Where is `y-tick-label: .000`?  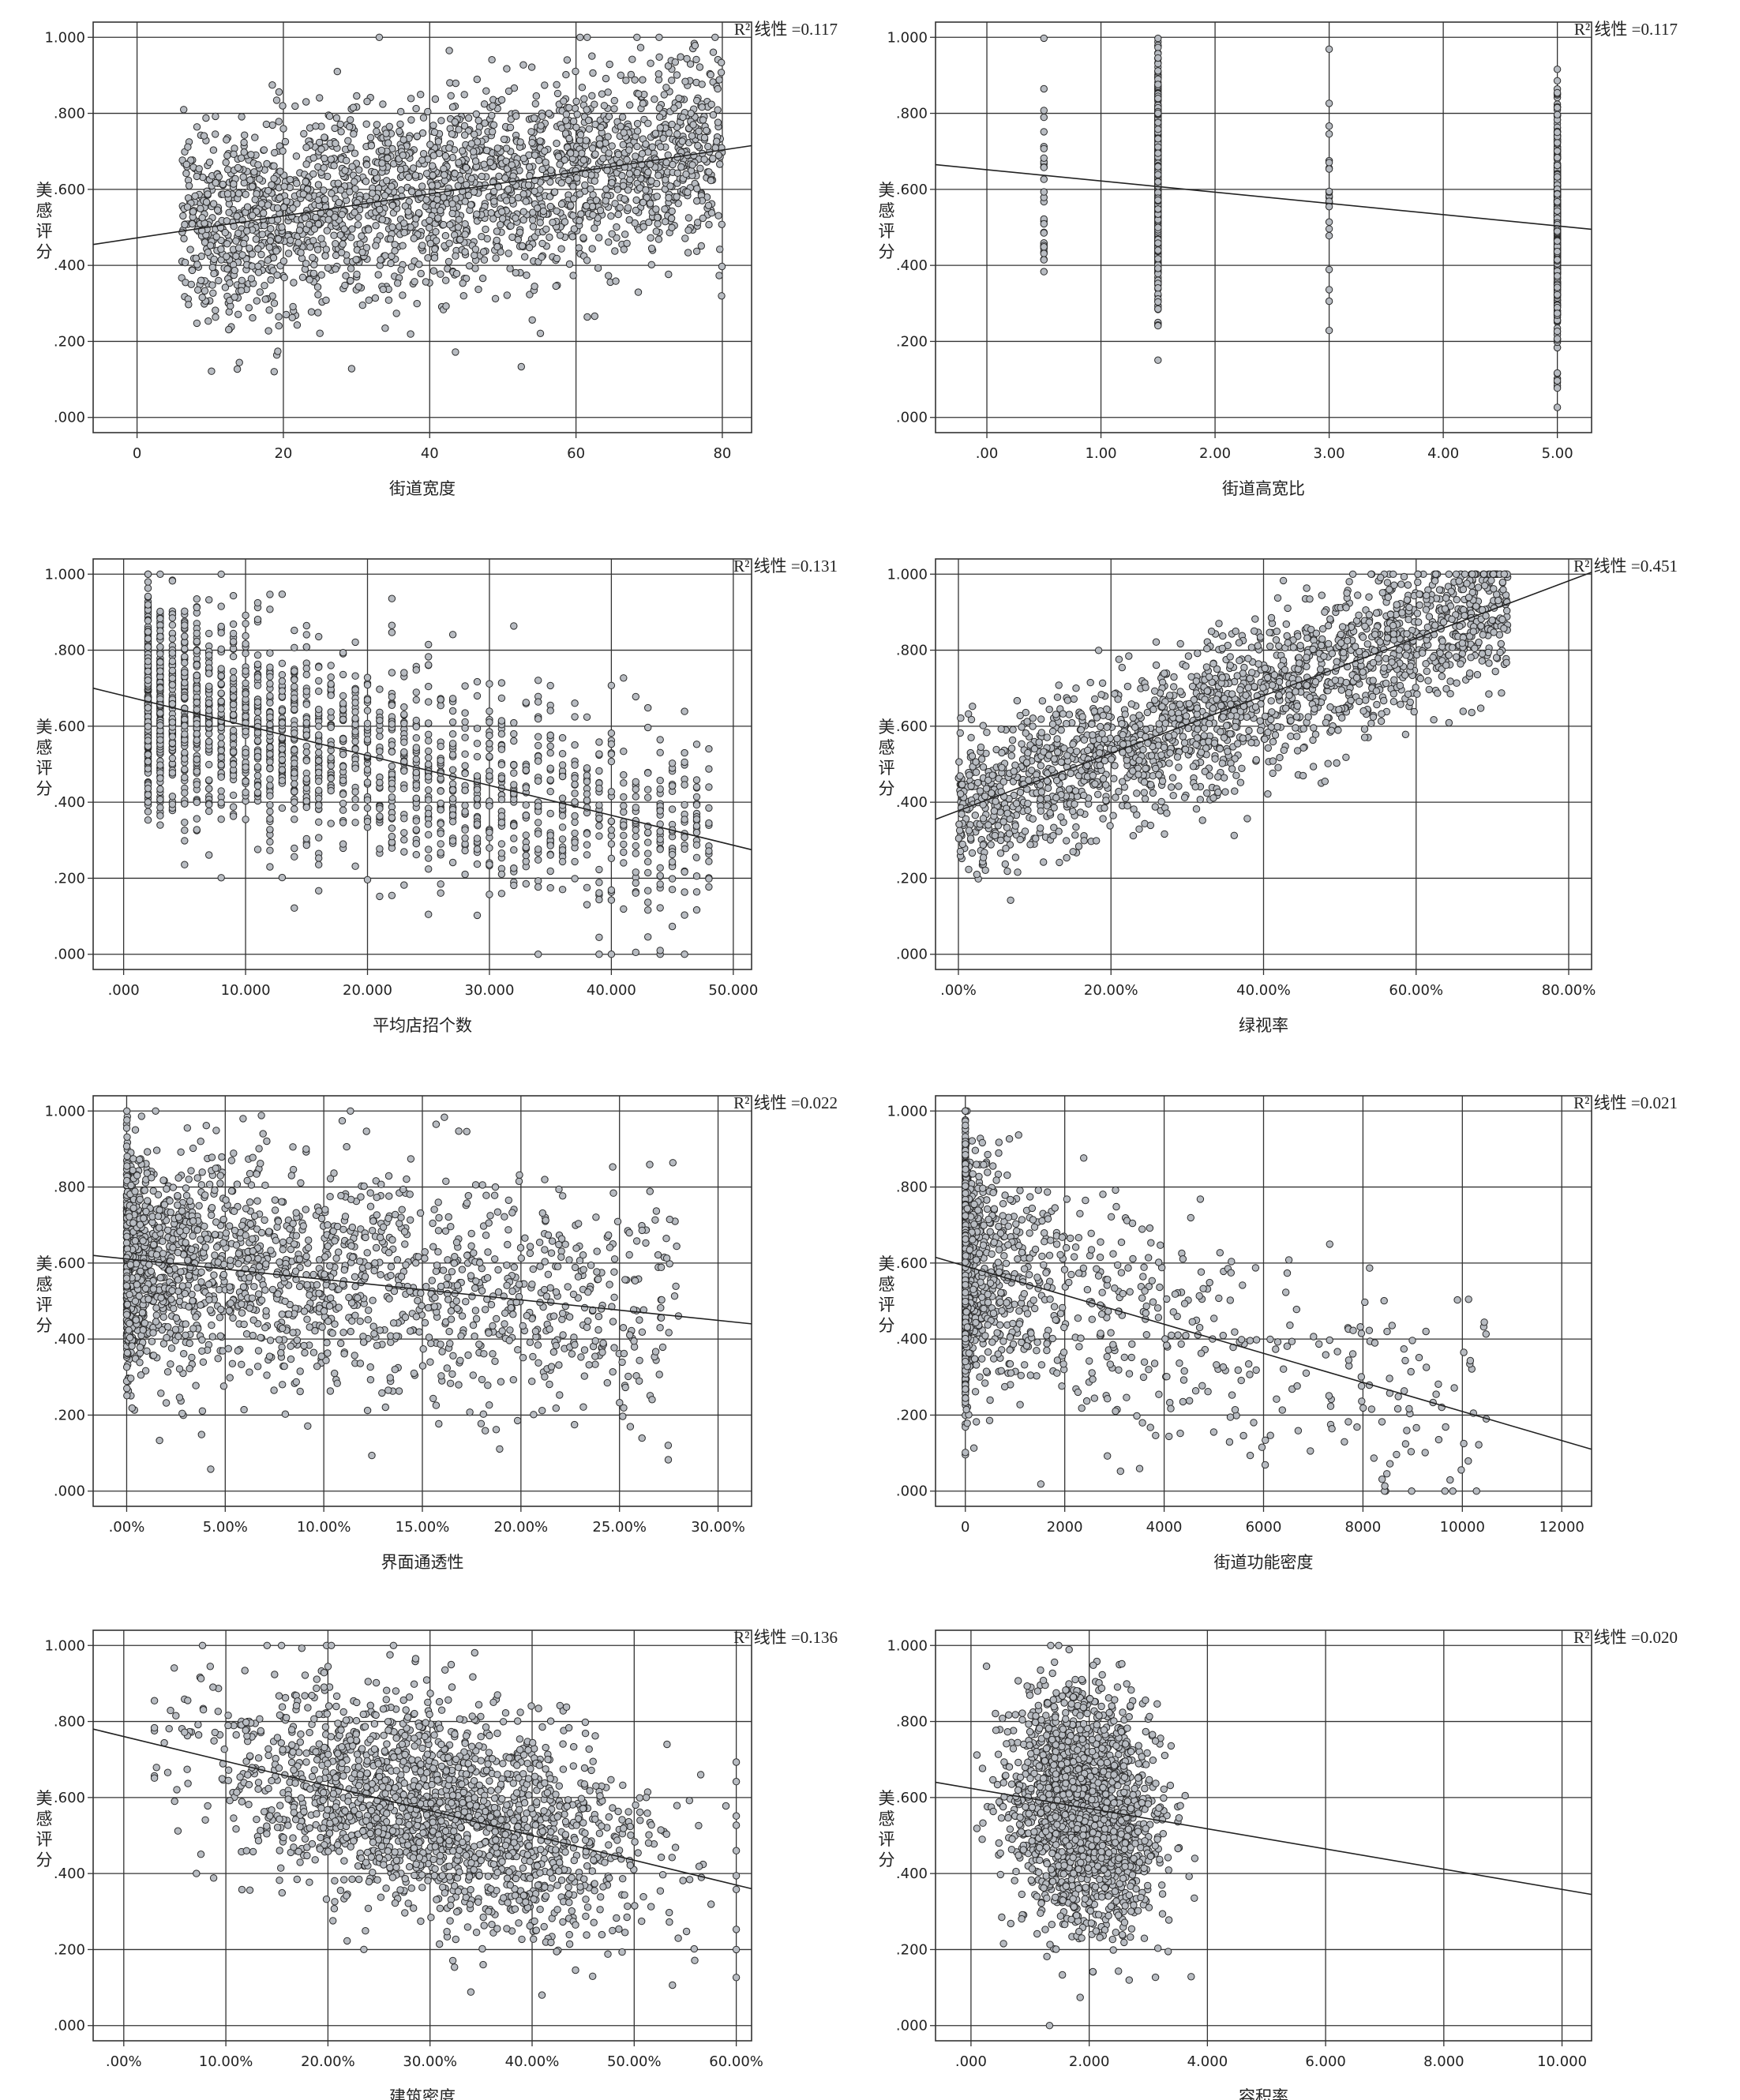 y-tick-label: .000 is located at coordinates (69, 955).